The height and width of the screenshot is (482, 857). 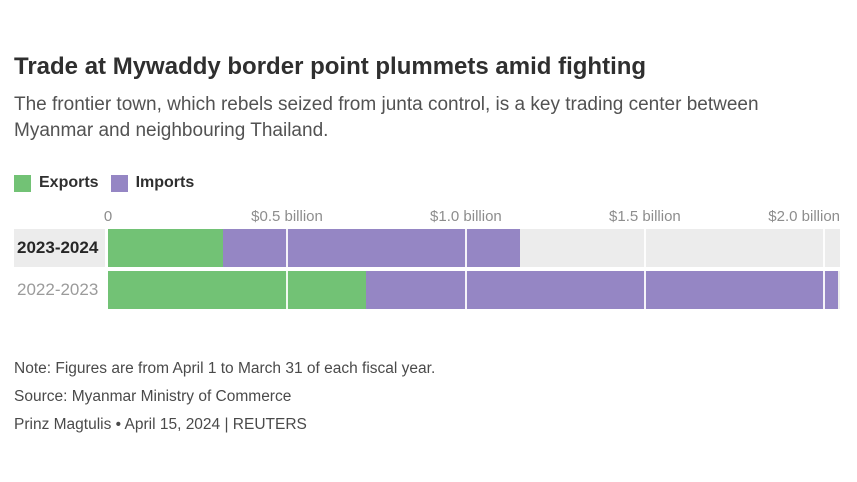 I want to click on x-tick-label: 0, so click(x=108, y=216).